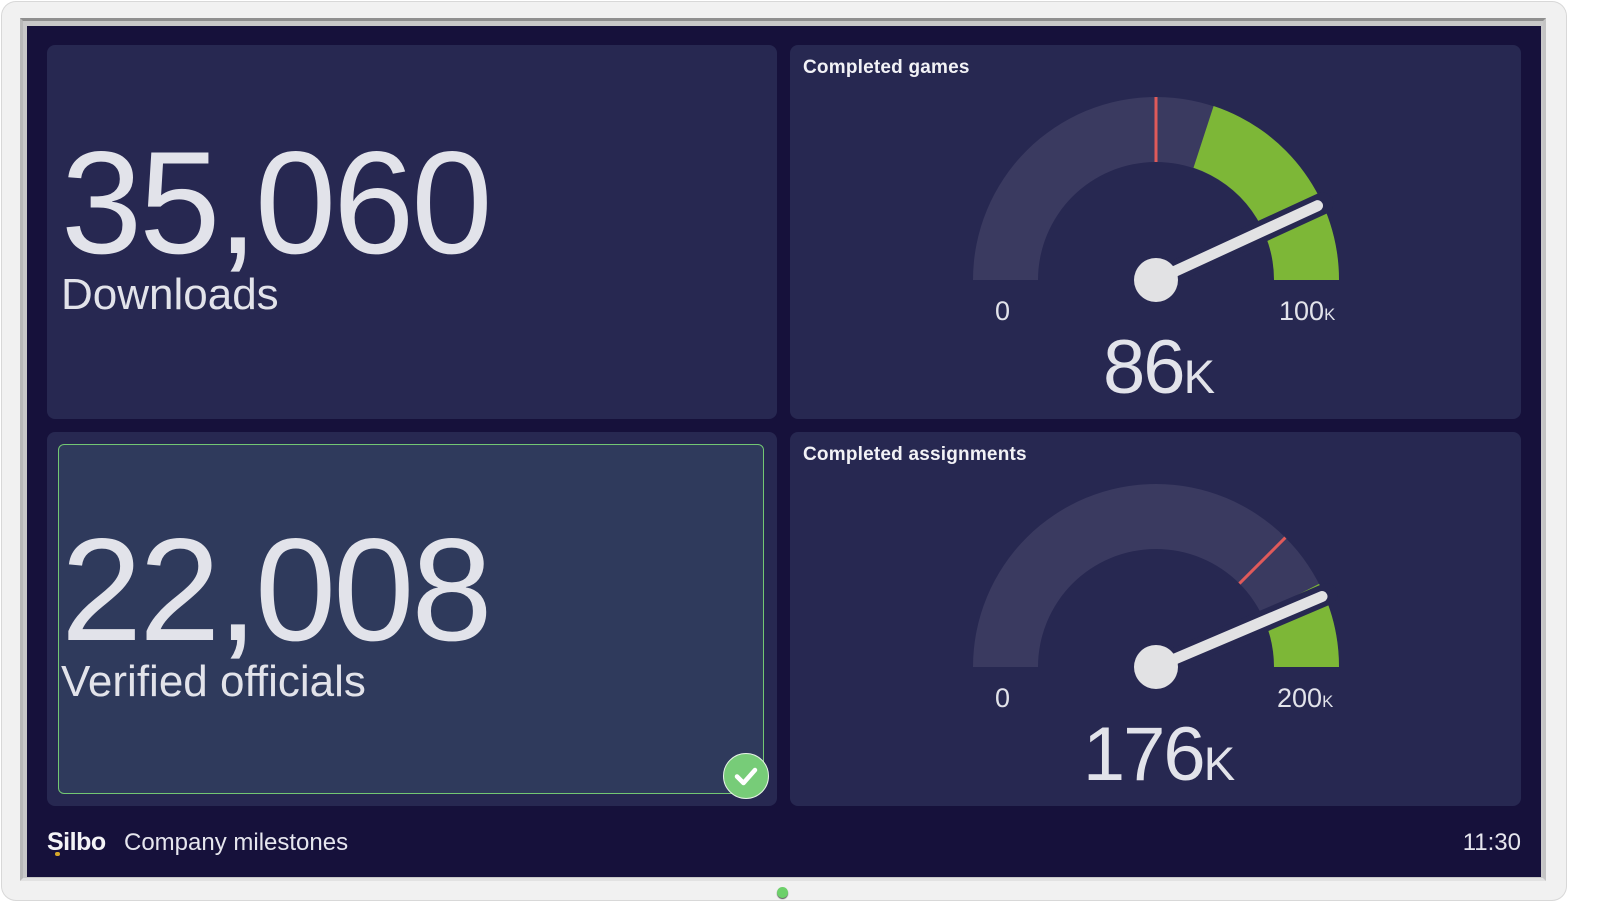 Image resolution: width=1600 pixels, height=921 pixels. I want to click on gauge-max-label: 200K, so click(1305, 698).